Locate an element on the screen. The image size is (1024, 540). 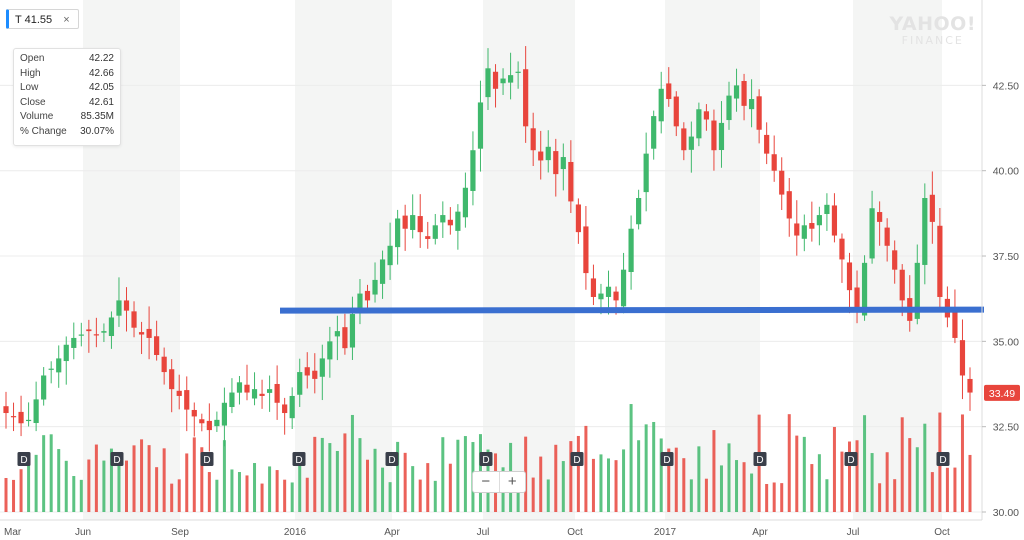
ohlc-label: Close is located at coordinates (33, 102).